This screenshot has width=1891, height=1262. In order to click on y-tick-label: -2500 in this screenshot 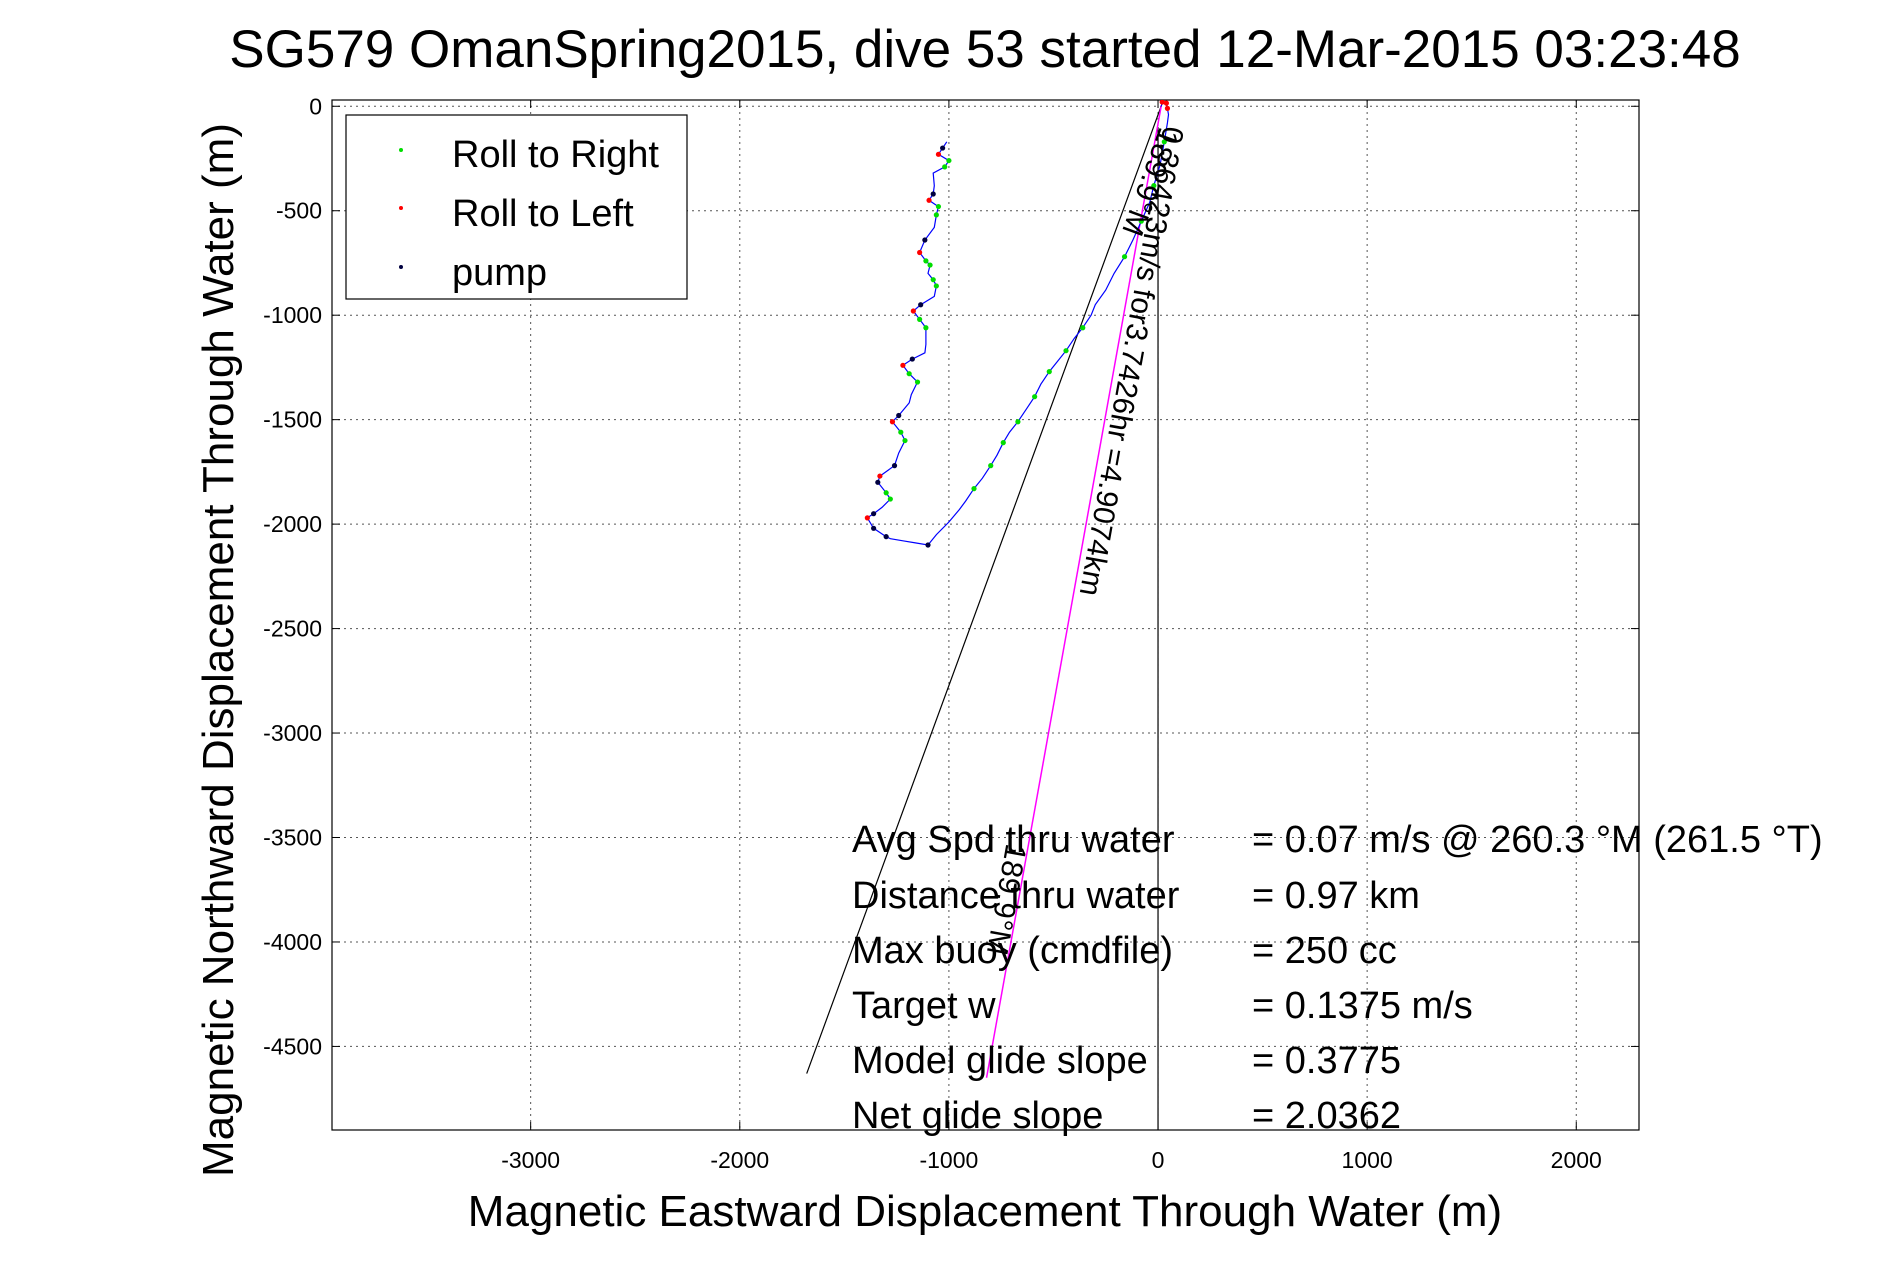, I will do `click(292, 629)`.